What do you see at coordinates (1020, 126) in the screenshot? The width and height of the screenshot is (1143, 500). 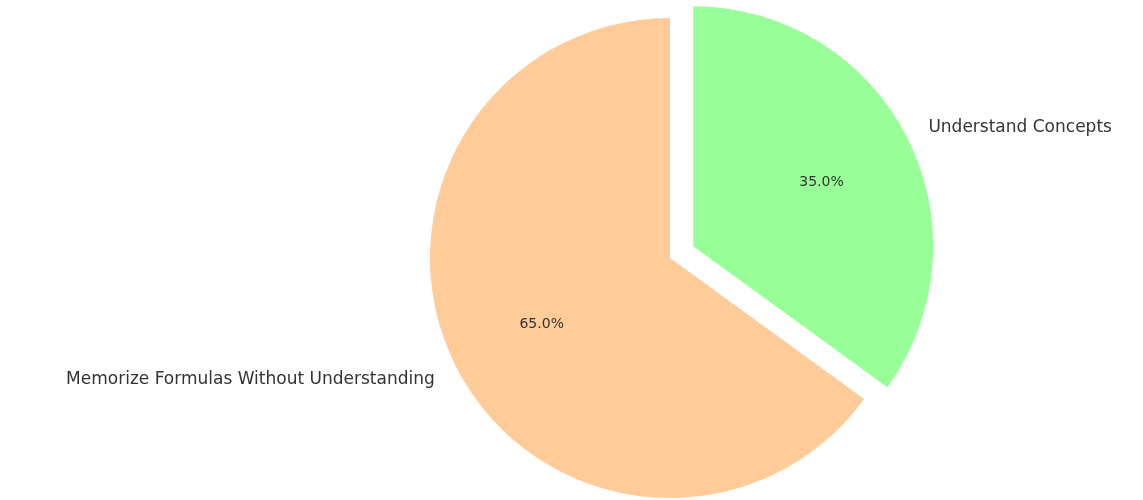 I see `slice-label: Understand Concepts` at bounding box center [1020, 126].